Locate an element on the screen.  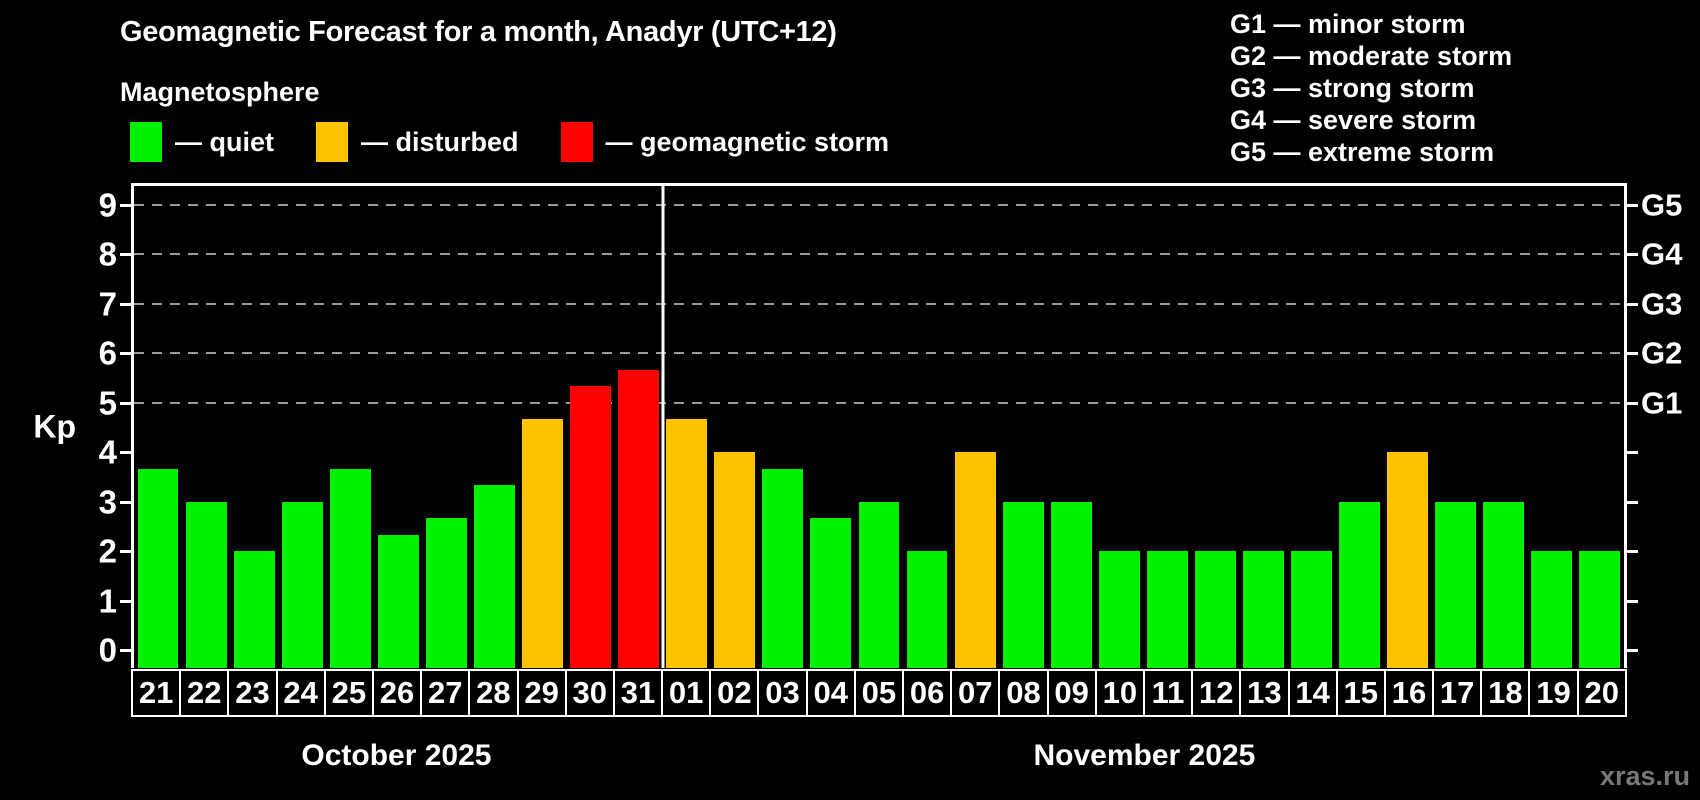
y-tick-label-3: 3 is located at coordinates (107, 502).